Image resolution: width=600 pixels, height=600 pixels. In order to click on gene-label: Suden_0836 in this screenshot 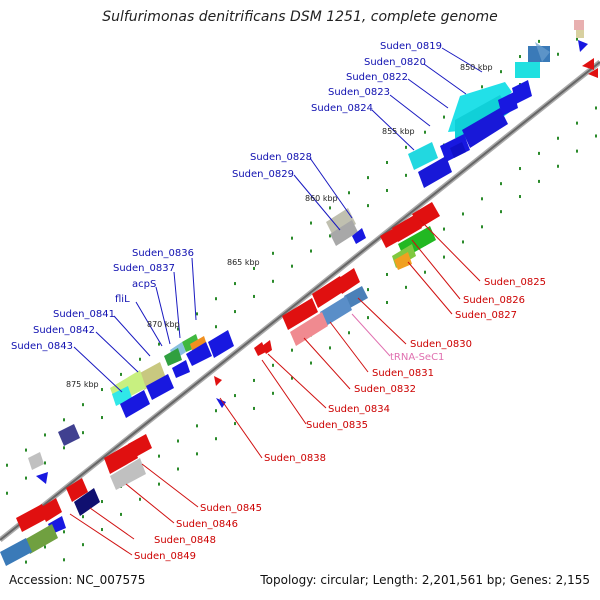, I will do `click(163, 253)`.